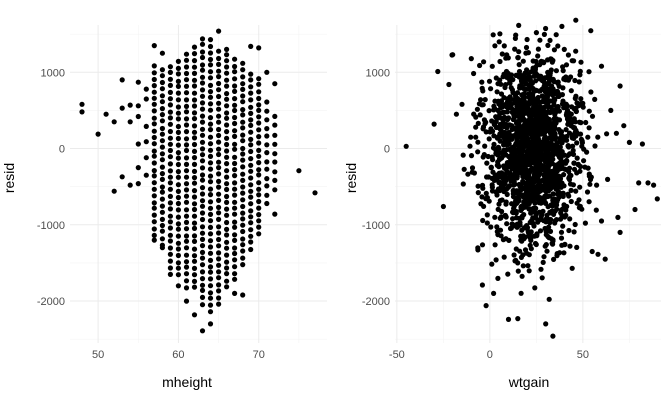 The width and height of the screenshot is (672, 403). I want to click on panel-mheight-y-ticks: -2000 -1000 0 1000, so click(51, 187).